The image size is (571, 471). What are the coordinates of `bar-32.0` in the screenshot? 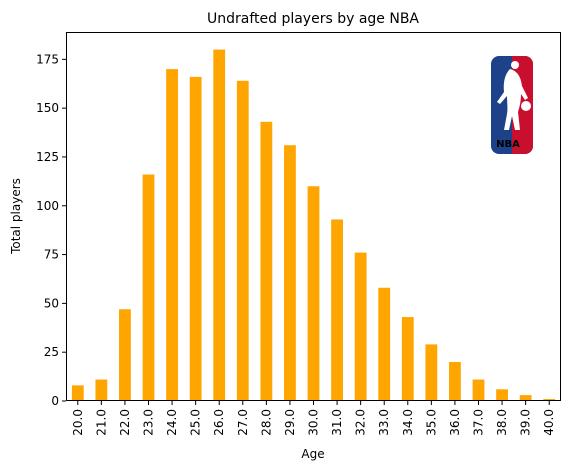 It's located at (360, 326).